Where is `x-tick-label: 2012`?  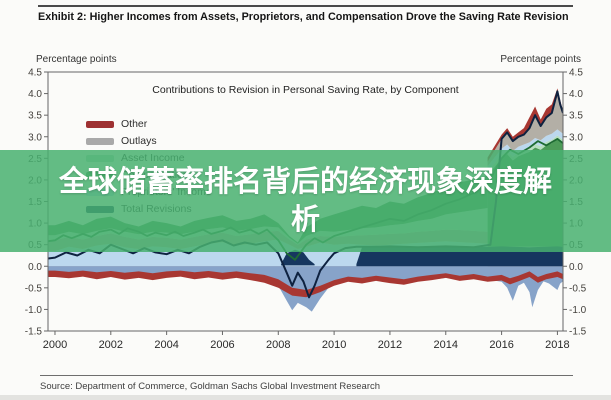
x-tick-label: 2012 is located at coordinates (390, 345).